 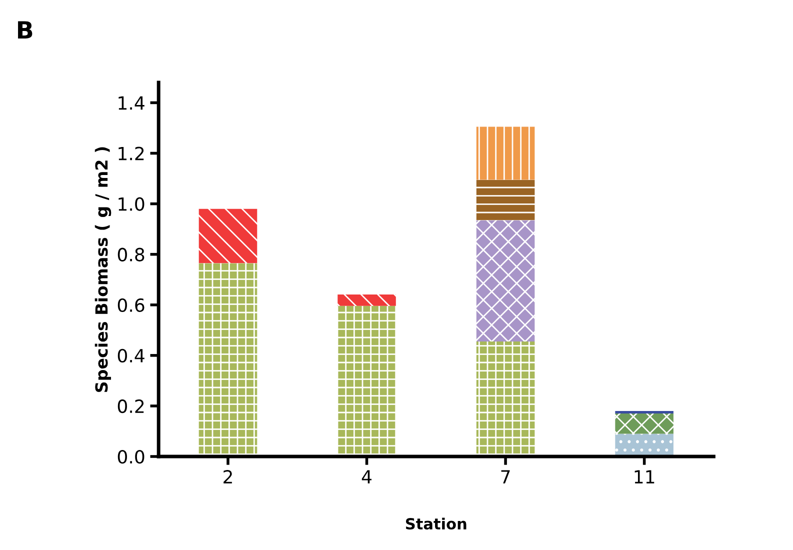 What do you see at coordinates (367, 477) in the screenshot?
I see `x-tick-label: 4` at bounding box center [367, 477].